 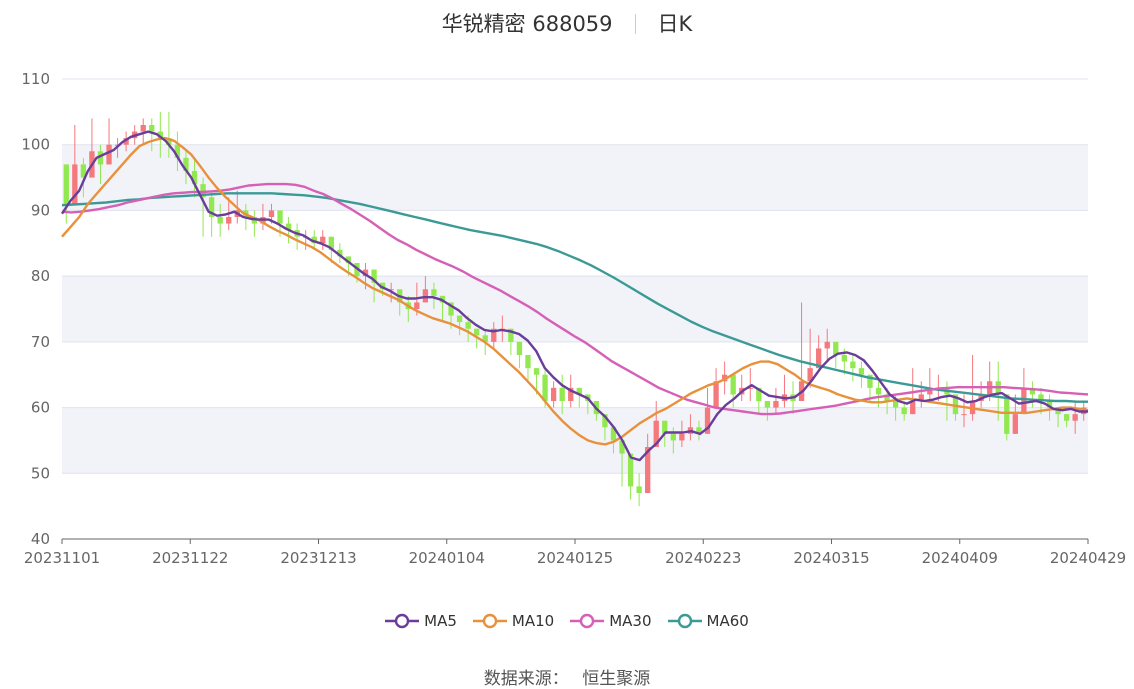 I want to click on y-tick-label: 70, so click(x=40, y=342).